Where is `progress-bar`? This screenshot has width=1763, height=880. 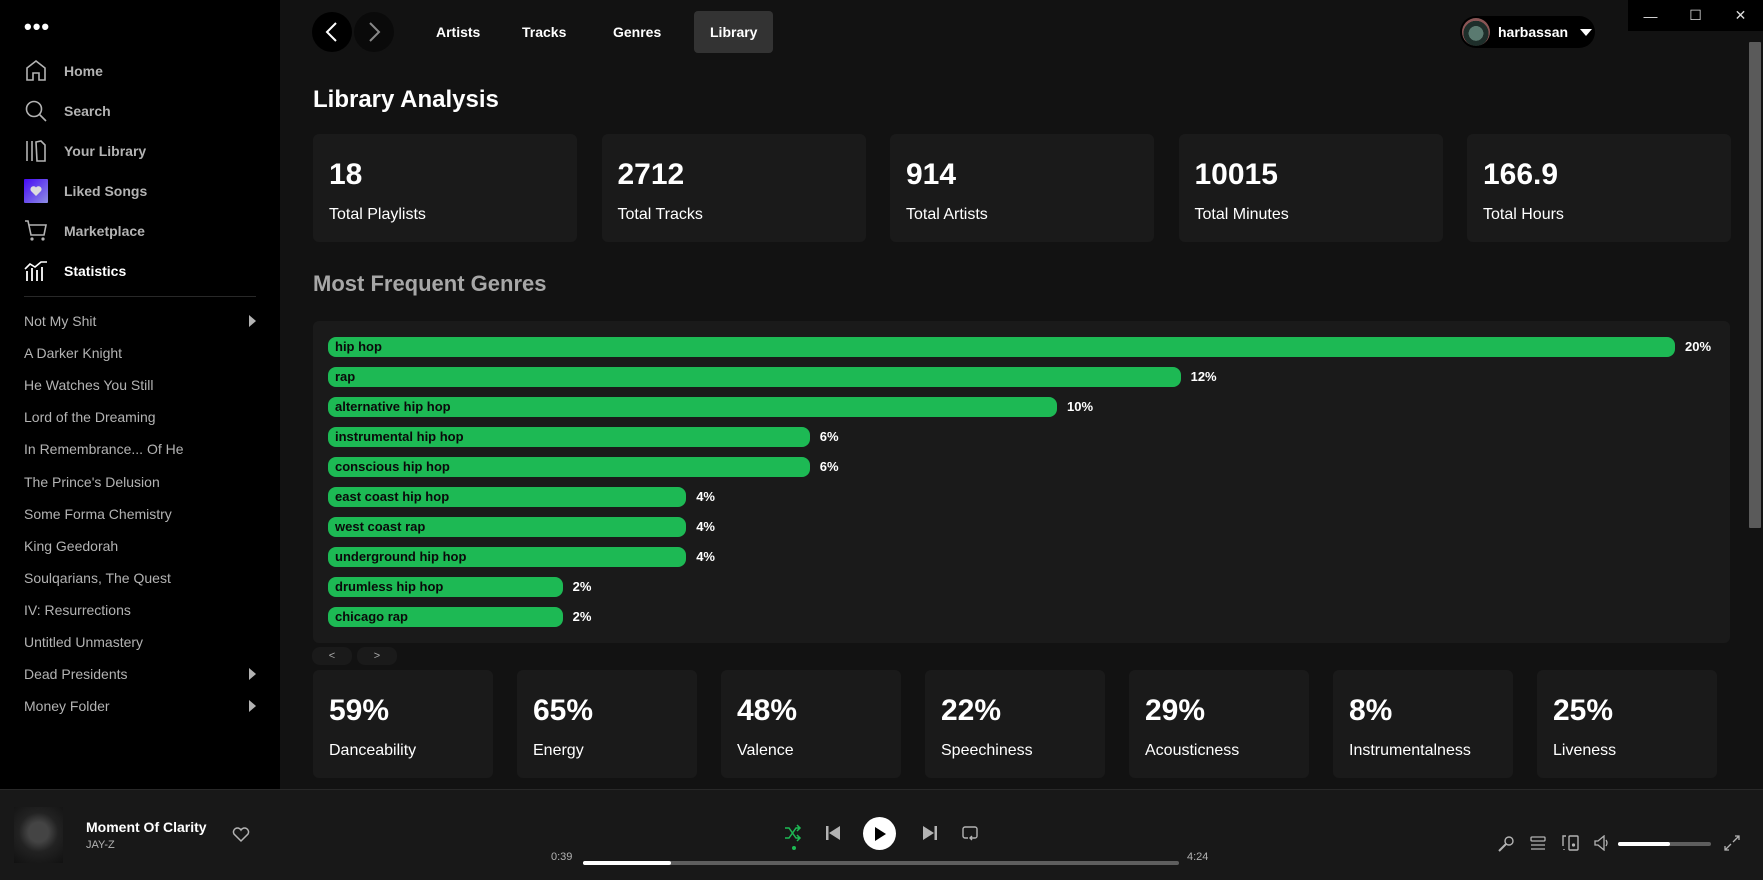 progress-bar is located at coordinates (881, 863).